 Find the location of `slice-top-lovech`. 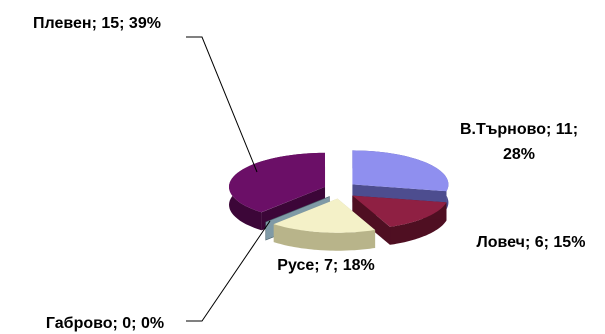

slice-top-lovech is located at coordinates (399, 211).